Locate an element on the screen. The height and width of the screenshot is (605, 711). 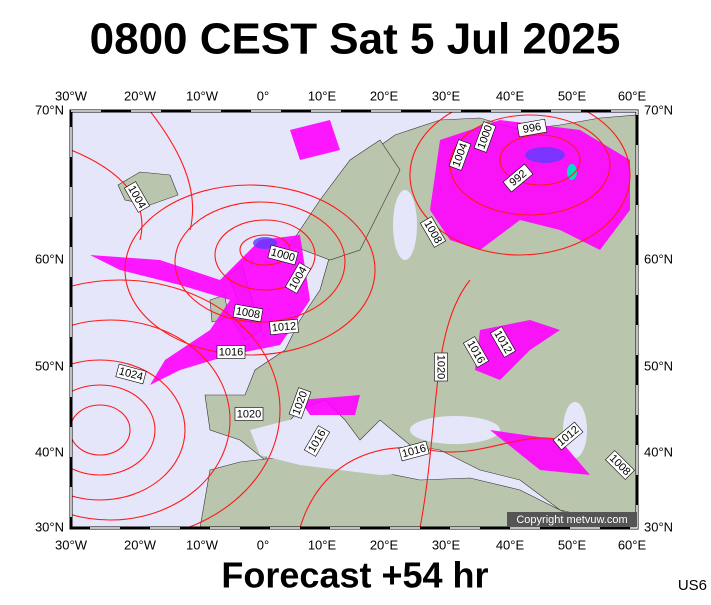
copyright-box is located at coordinates (572, 519).